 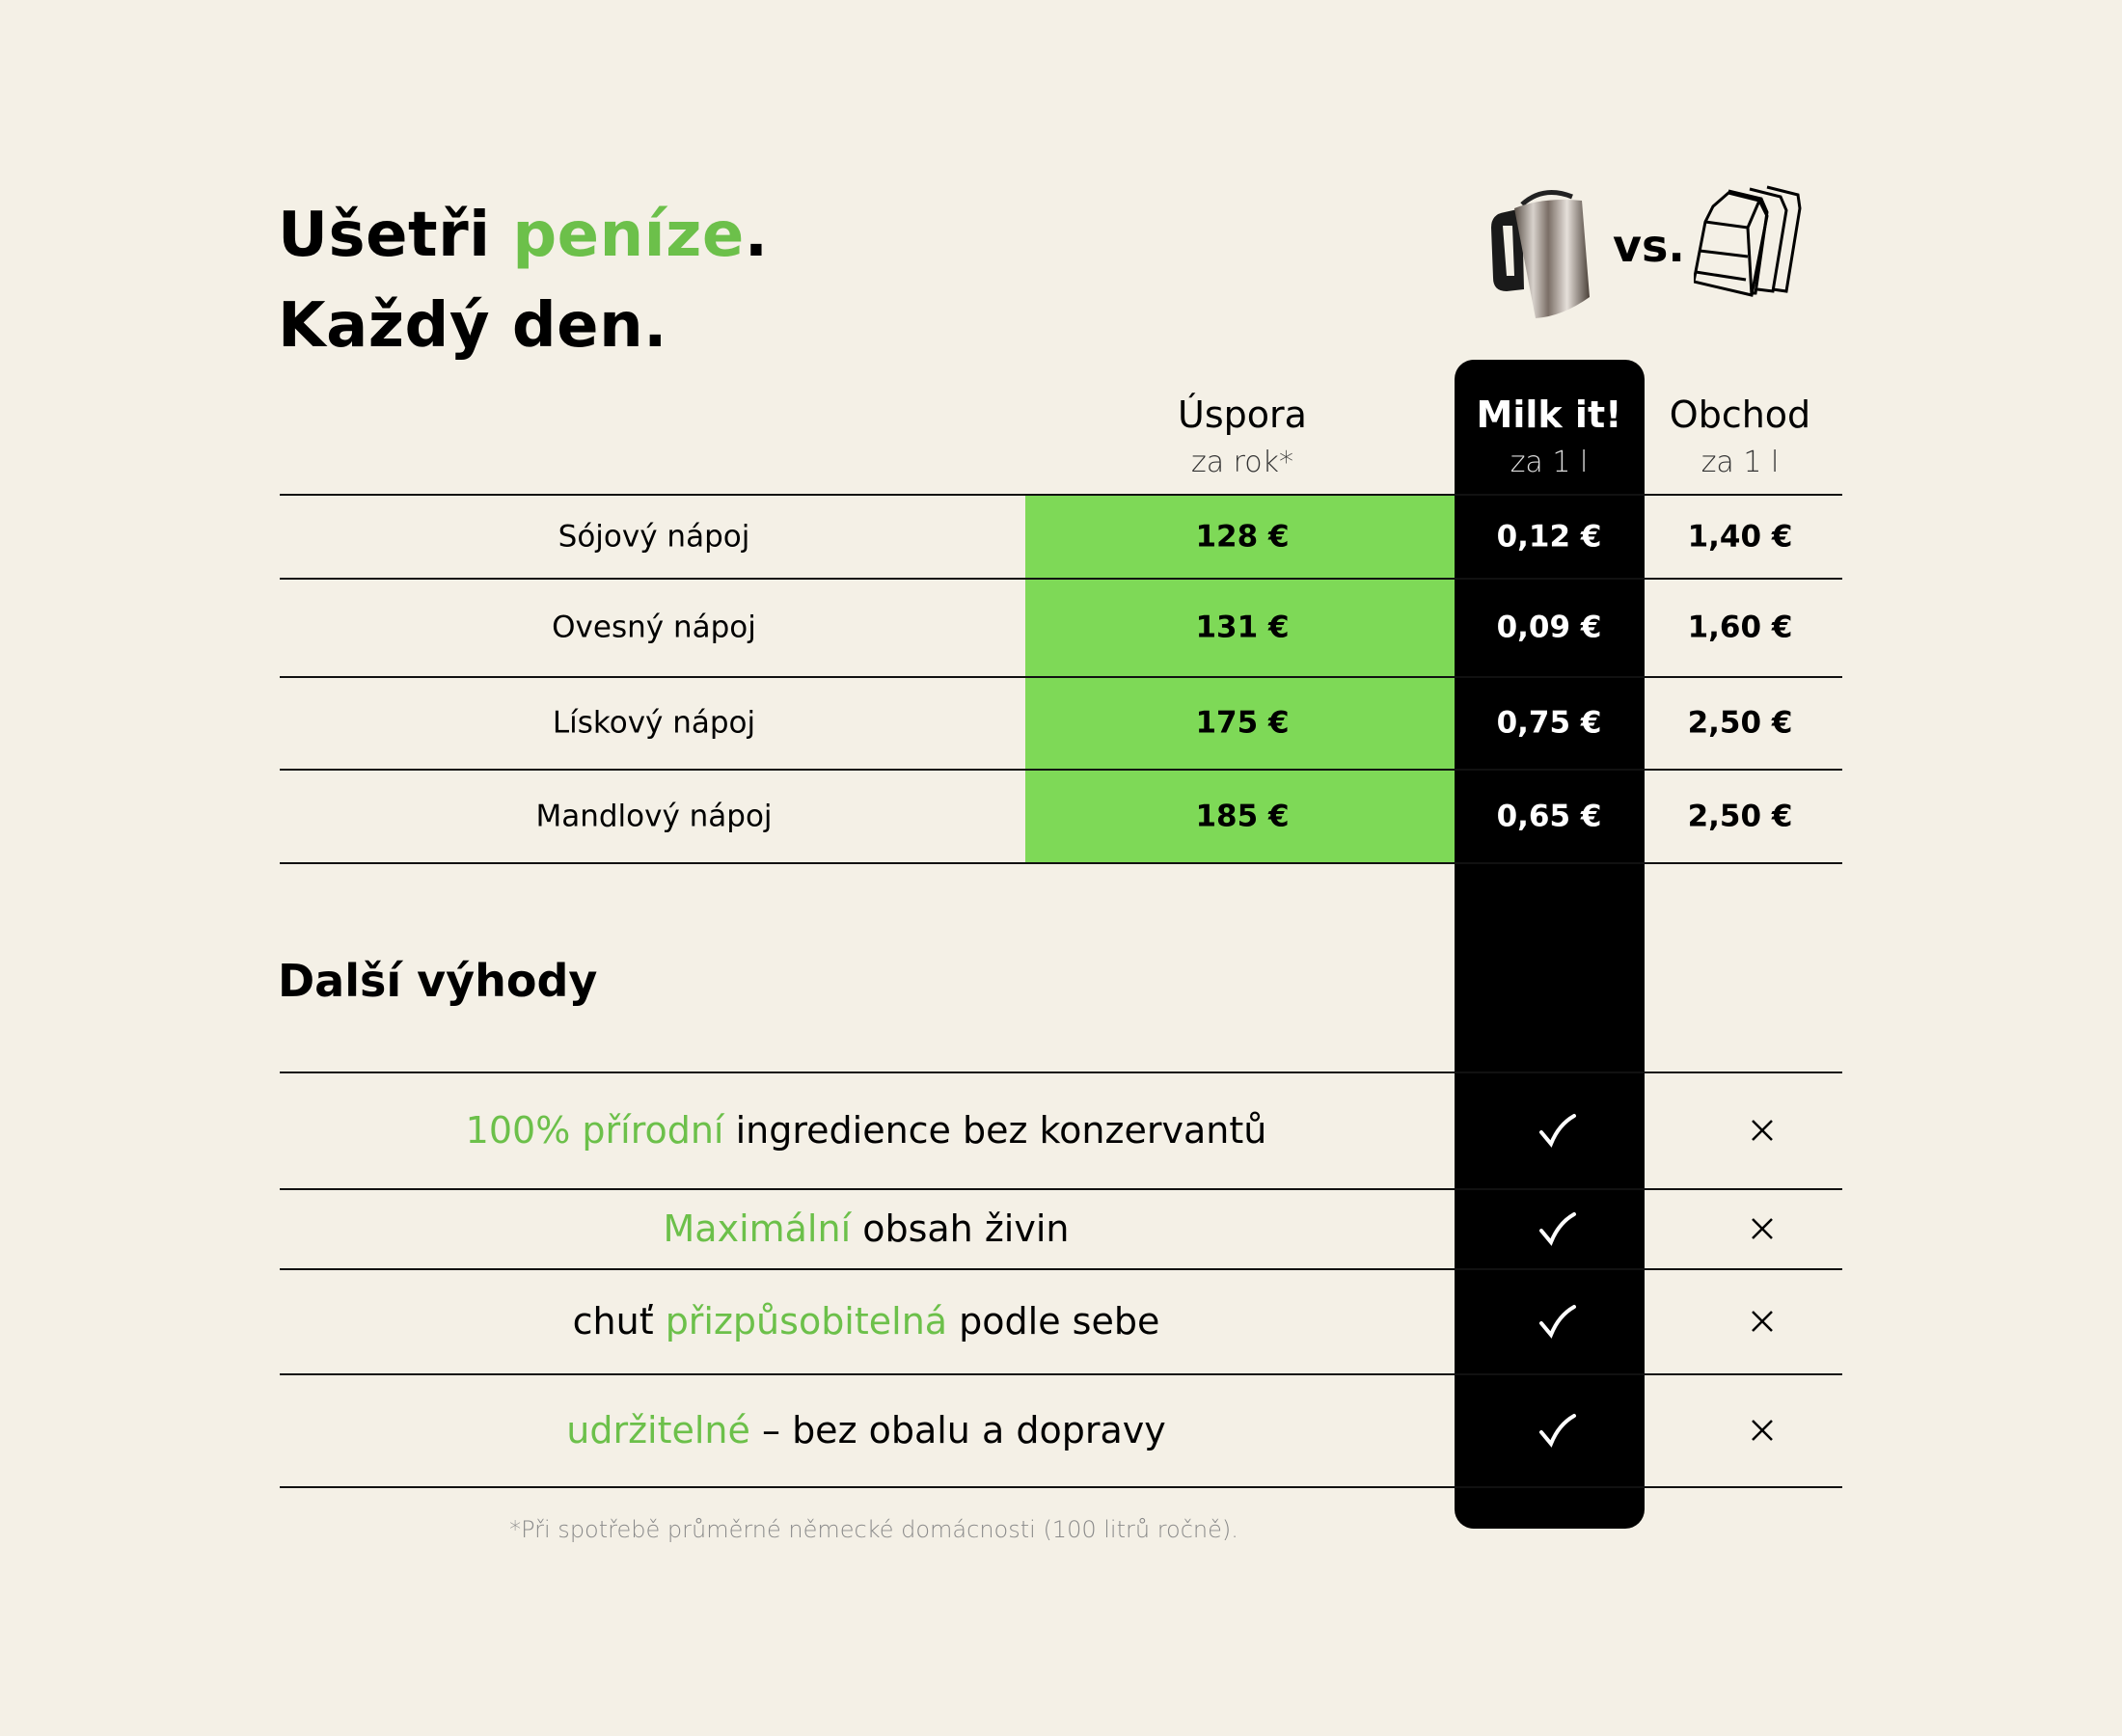 I want to click on benefit-highlight: udržitelné, so click(x=658, y=1429).